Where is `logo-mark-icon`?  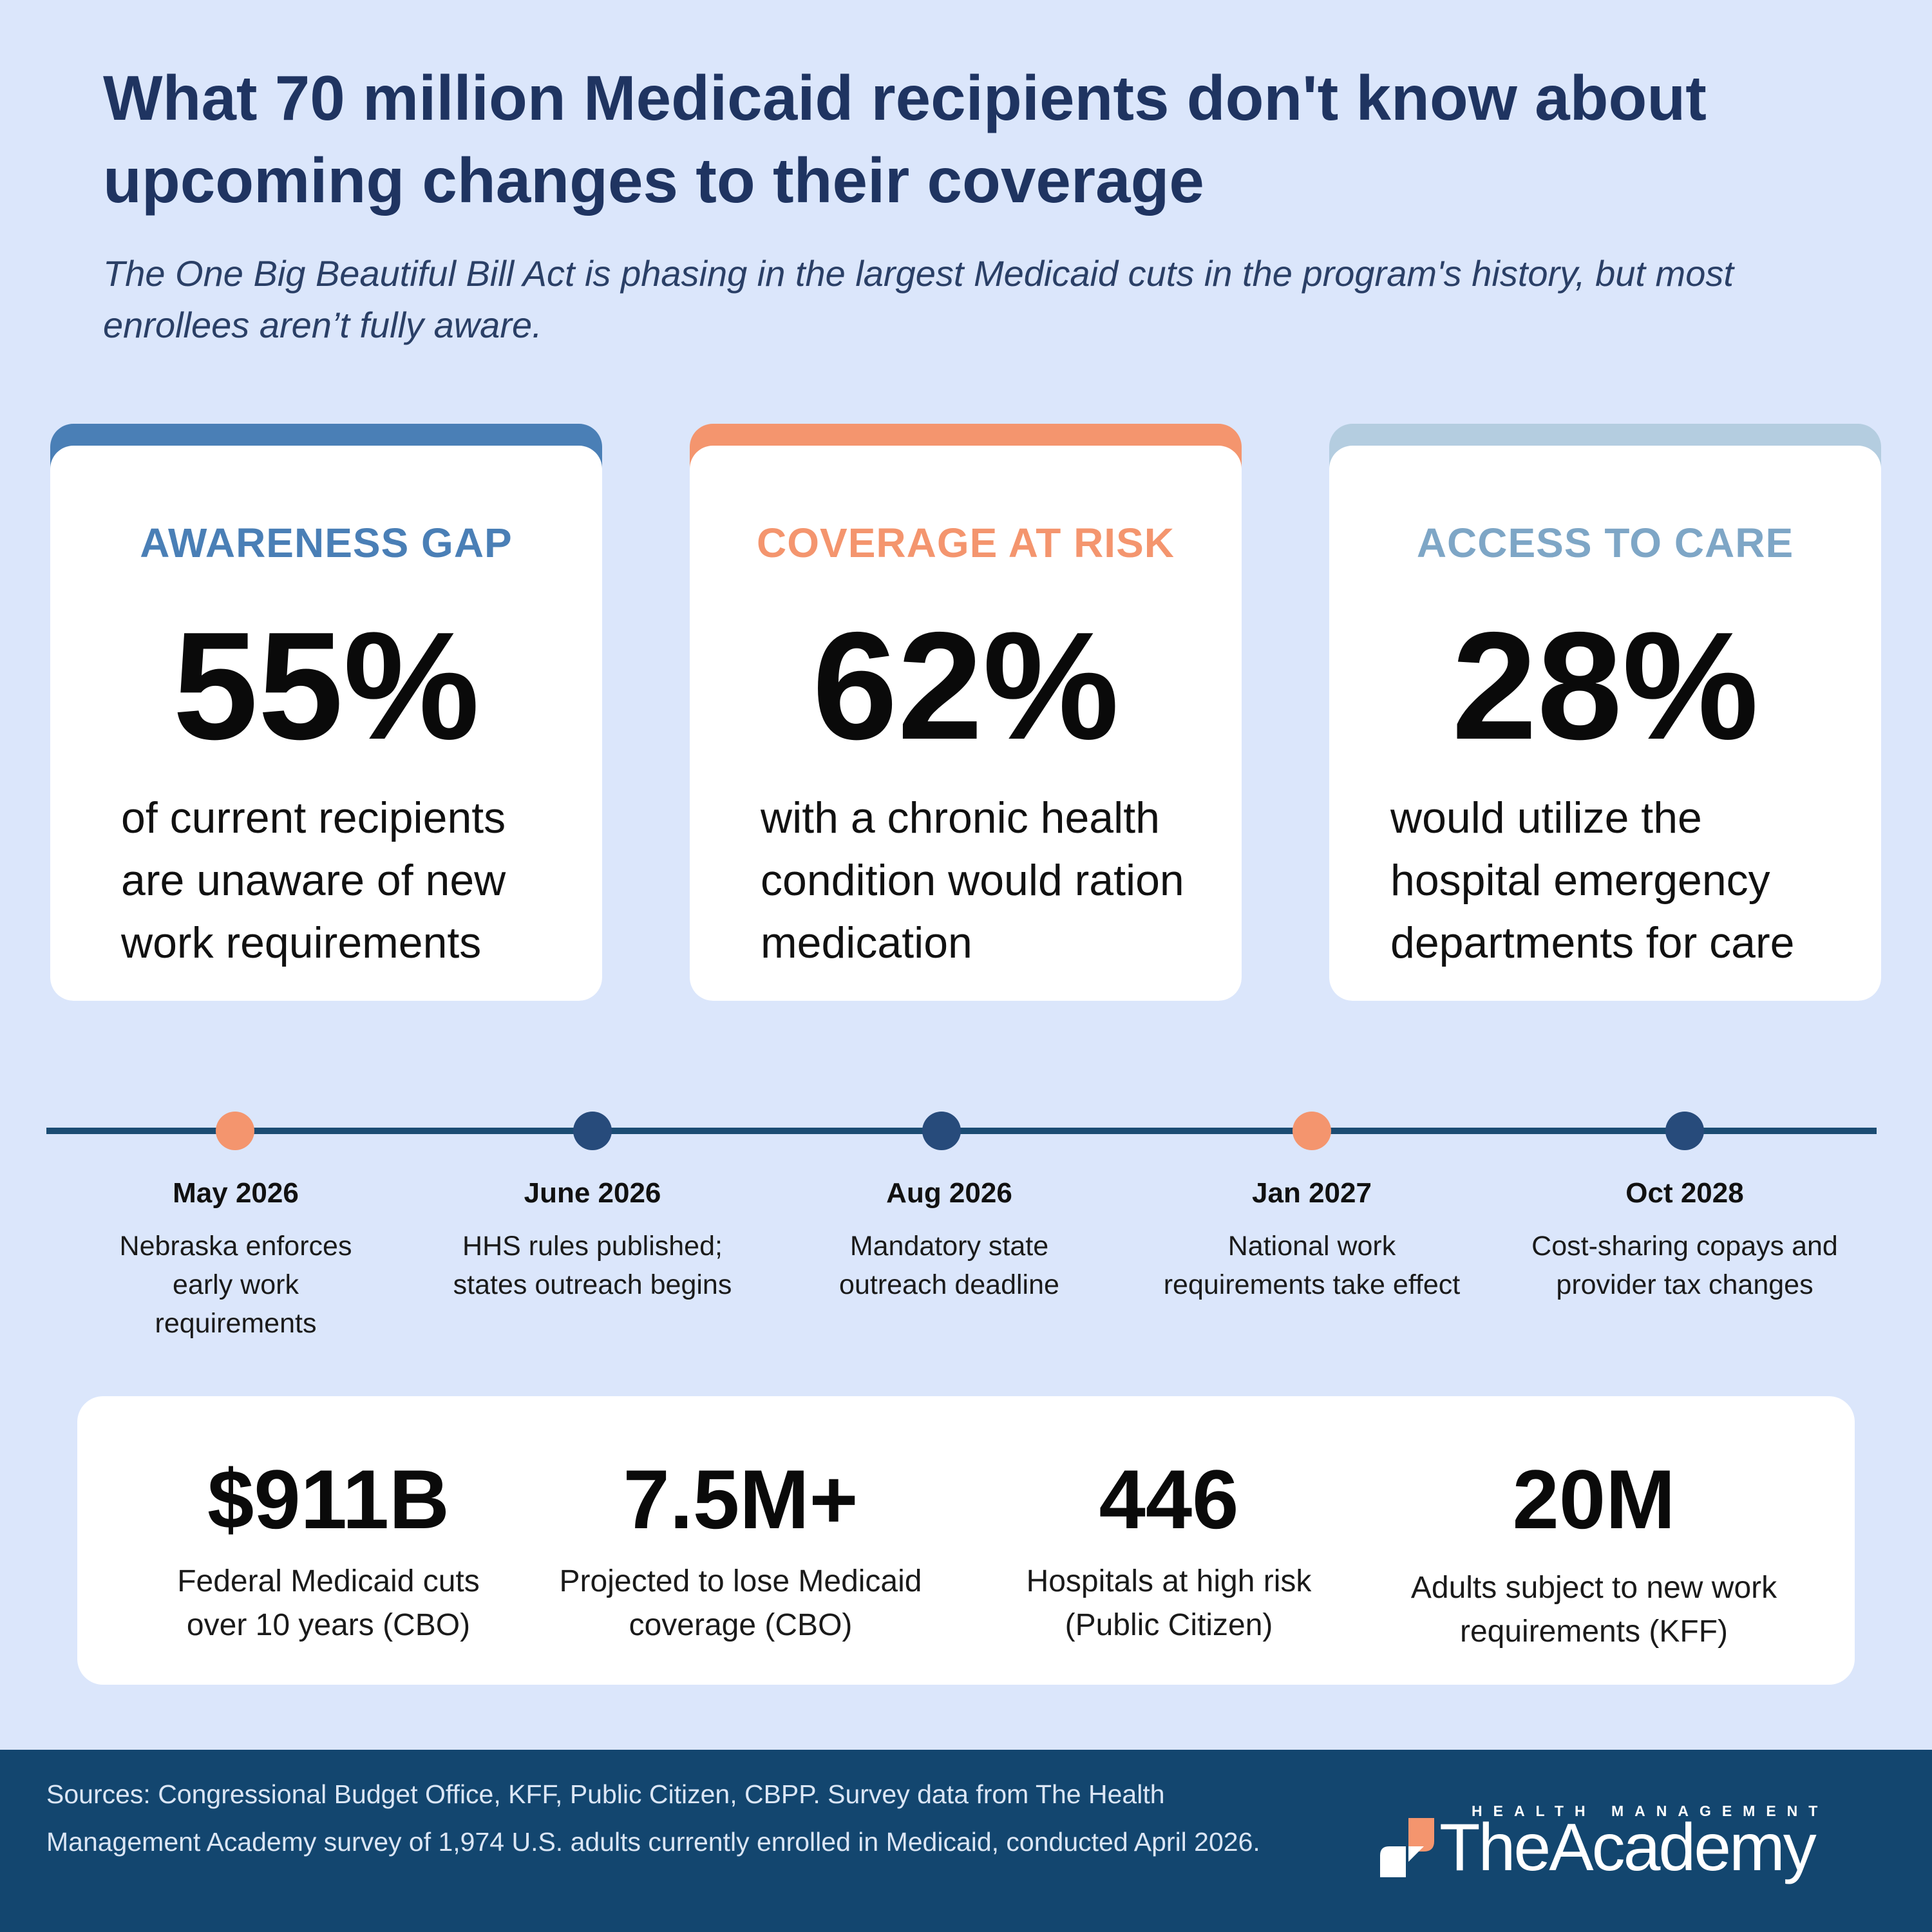
logo-mark-icon is located at coordinates (1407, 1847).